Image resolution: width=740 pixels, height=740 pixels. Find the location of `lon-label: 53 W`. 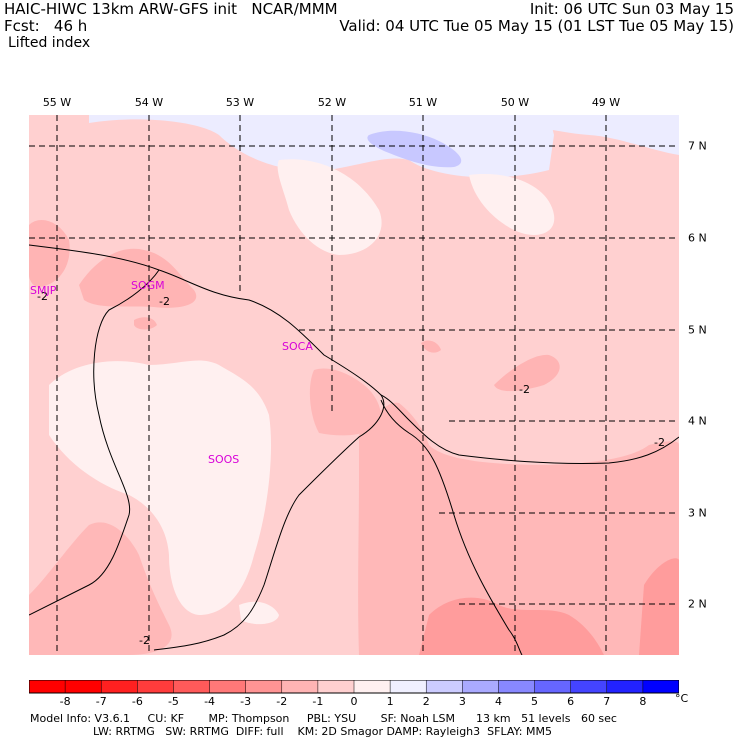

lon-label: 53 W is located at coordinates (240, 102).